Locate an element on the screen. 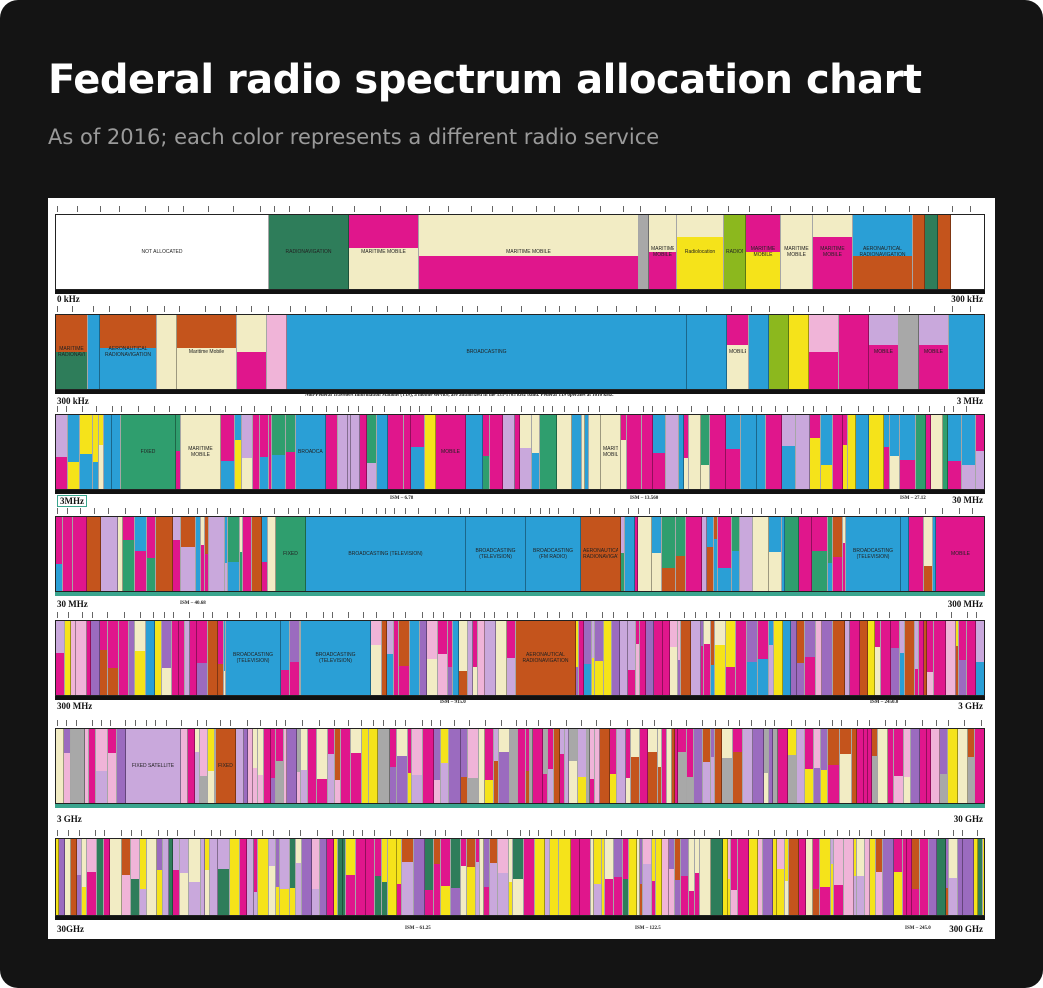 The width and height of the screenshot is (1043, 988). allocation-block: MARITIME MOBILE is located at coordinates (797, 252).